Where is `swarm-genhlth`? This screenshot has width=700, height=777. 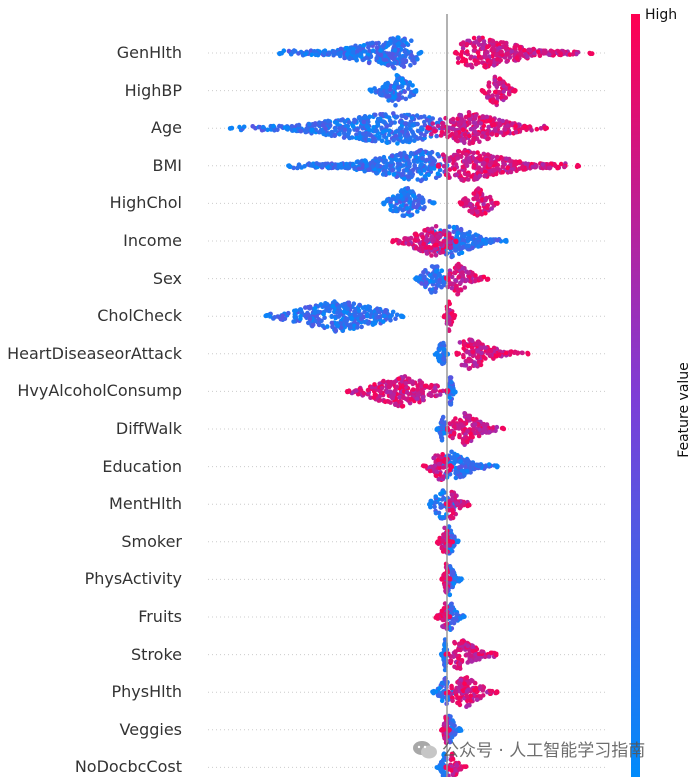 swarm-genhlth is located at coordinates (436, 53).